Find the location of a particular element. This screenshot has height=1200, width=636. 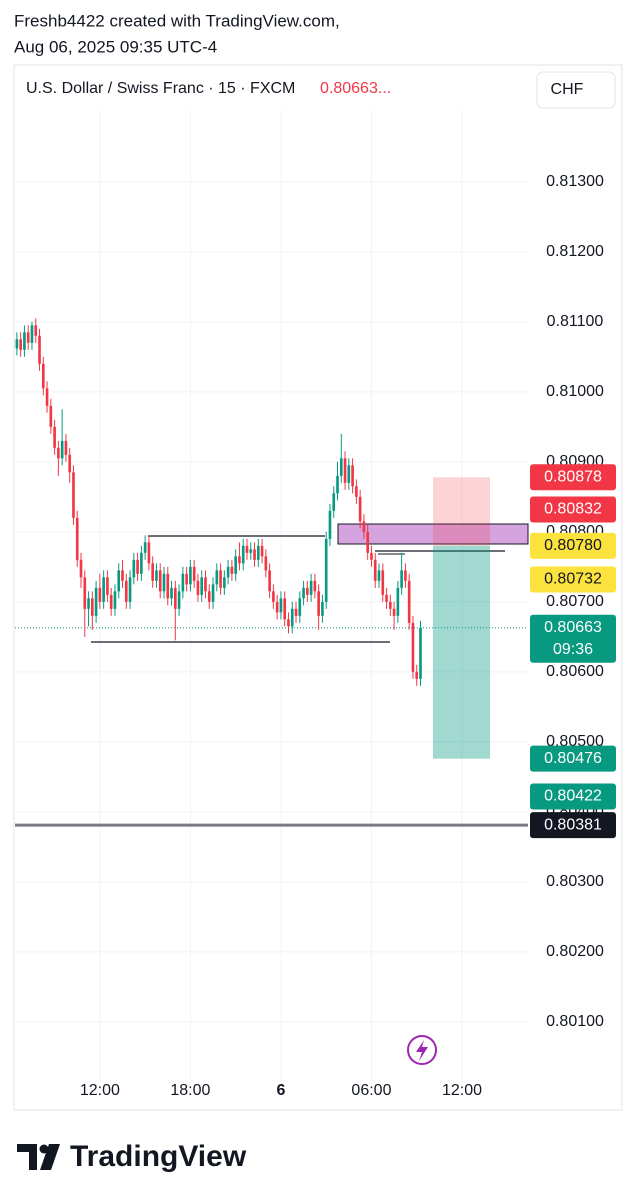

symbol-title: U.S. Dollar / Swiss Franc · 15 · FXCM is located at coordinates (160, 88).